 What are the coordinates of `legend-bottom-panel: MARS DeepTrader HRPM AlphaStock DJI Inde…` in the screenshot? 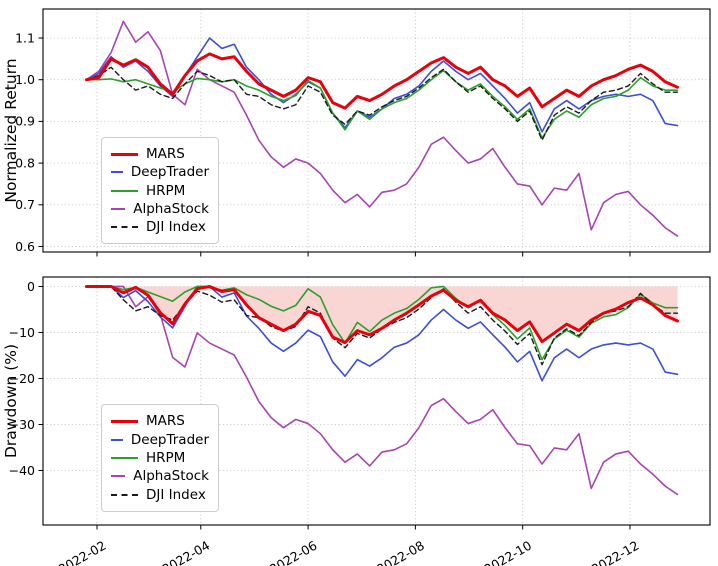 It's located at (160, 458).